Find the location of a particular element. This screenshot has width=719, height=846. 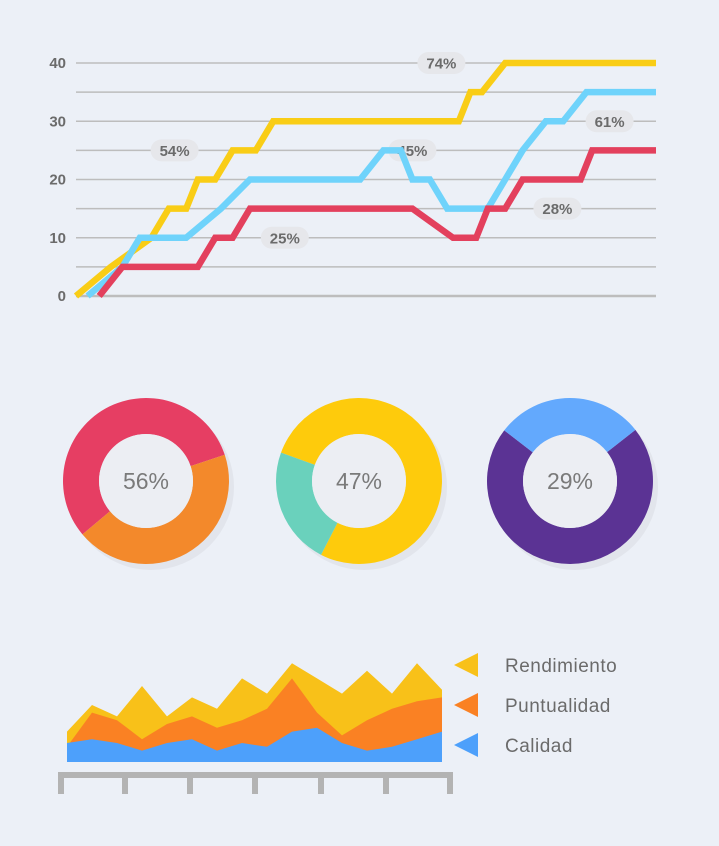

value-label: 61% is located at coordinates (610, 122).